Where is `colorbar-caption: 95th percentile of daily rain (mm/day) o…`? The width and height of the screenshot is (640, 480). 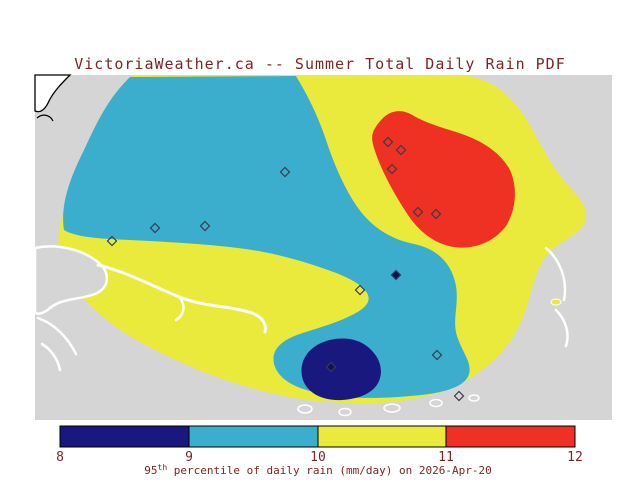
colorbar-caption: 95th percentile of daily rain (mm/day) o… is located at coordinates (317, 470).